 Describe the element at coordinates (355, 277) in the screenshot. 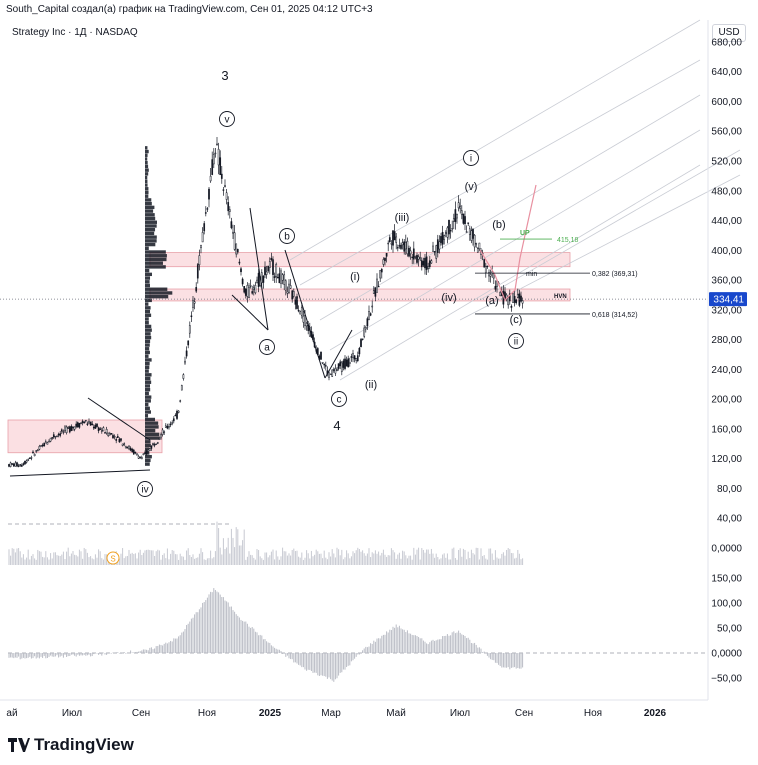

I see `wave-label: (i)` at that location.